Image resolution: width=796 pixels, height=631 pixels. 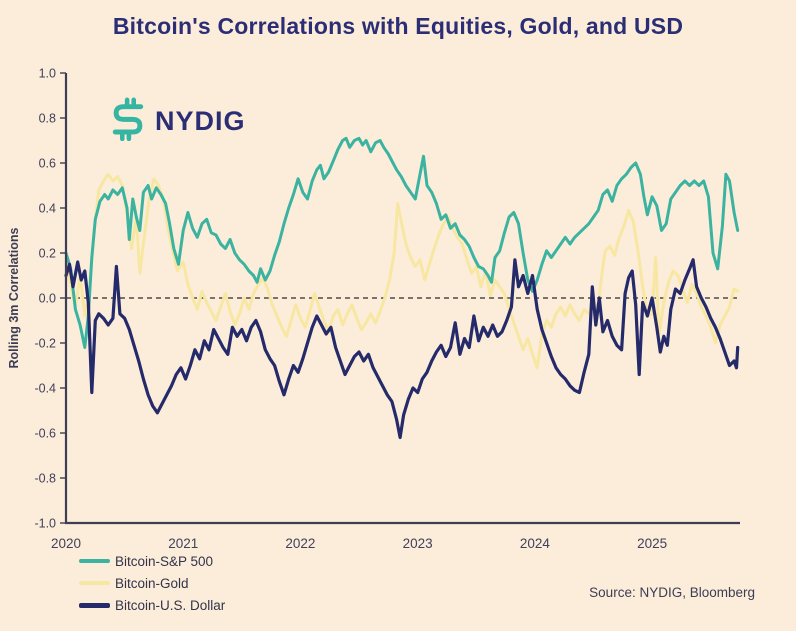 What do you see at coordinates (47, 164) in the screenshot?
I see `y-tick-label: 0.6` at bounding box center [47, 164].